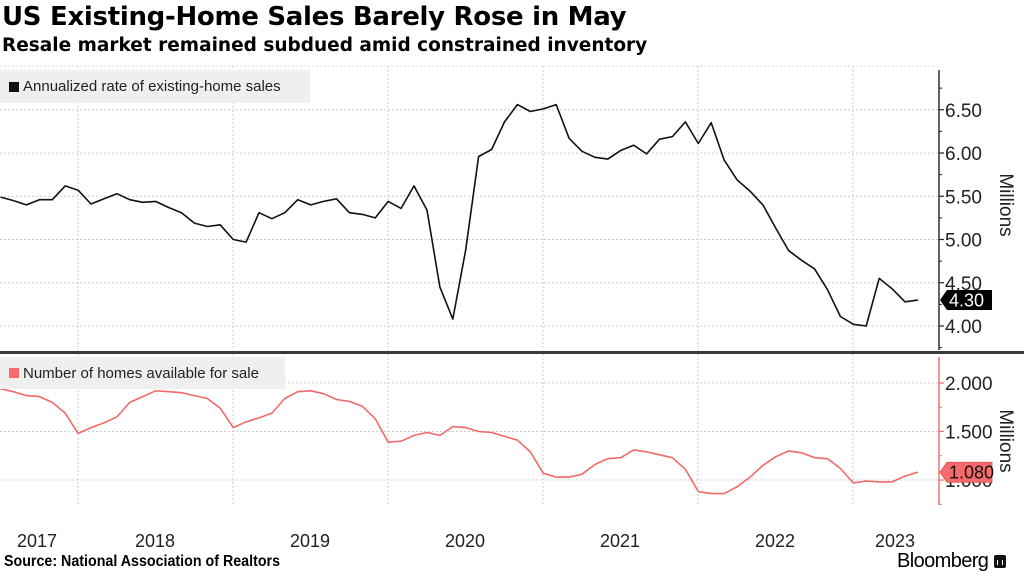 Image resolution: width=1024 pixels, height=576 pixels. I want to click on x-tick-label: 2023, so click(895, 541).